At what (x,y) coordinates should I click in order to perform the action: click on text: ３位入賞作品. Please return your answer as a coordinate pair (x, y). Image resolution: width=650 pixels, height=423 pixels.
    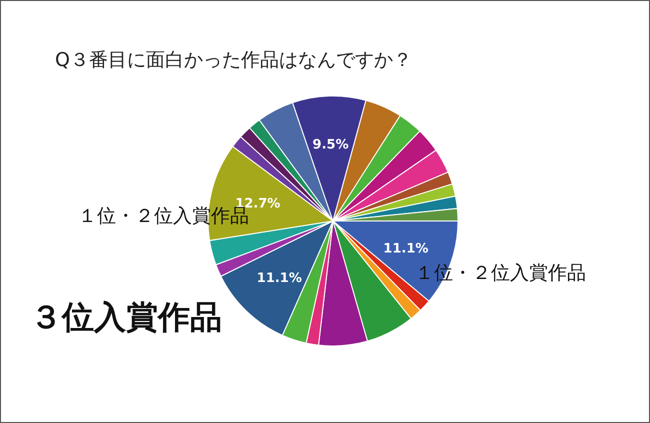
    Looking at the image, I should click on (126, 317).